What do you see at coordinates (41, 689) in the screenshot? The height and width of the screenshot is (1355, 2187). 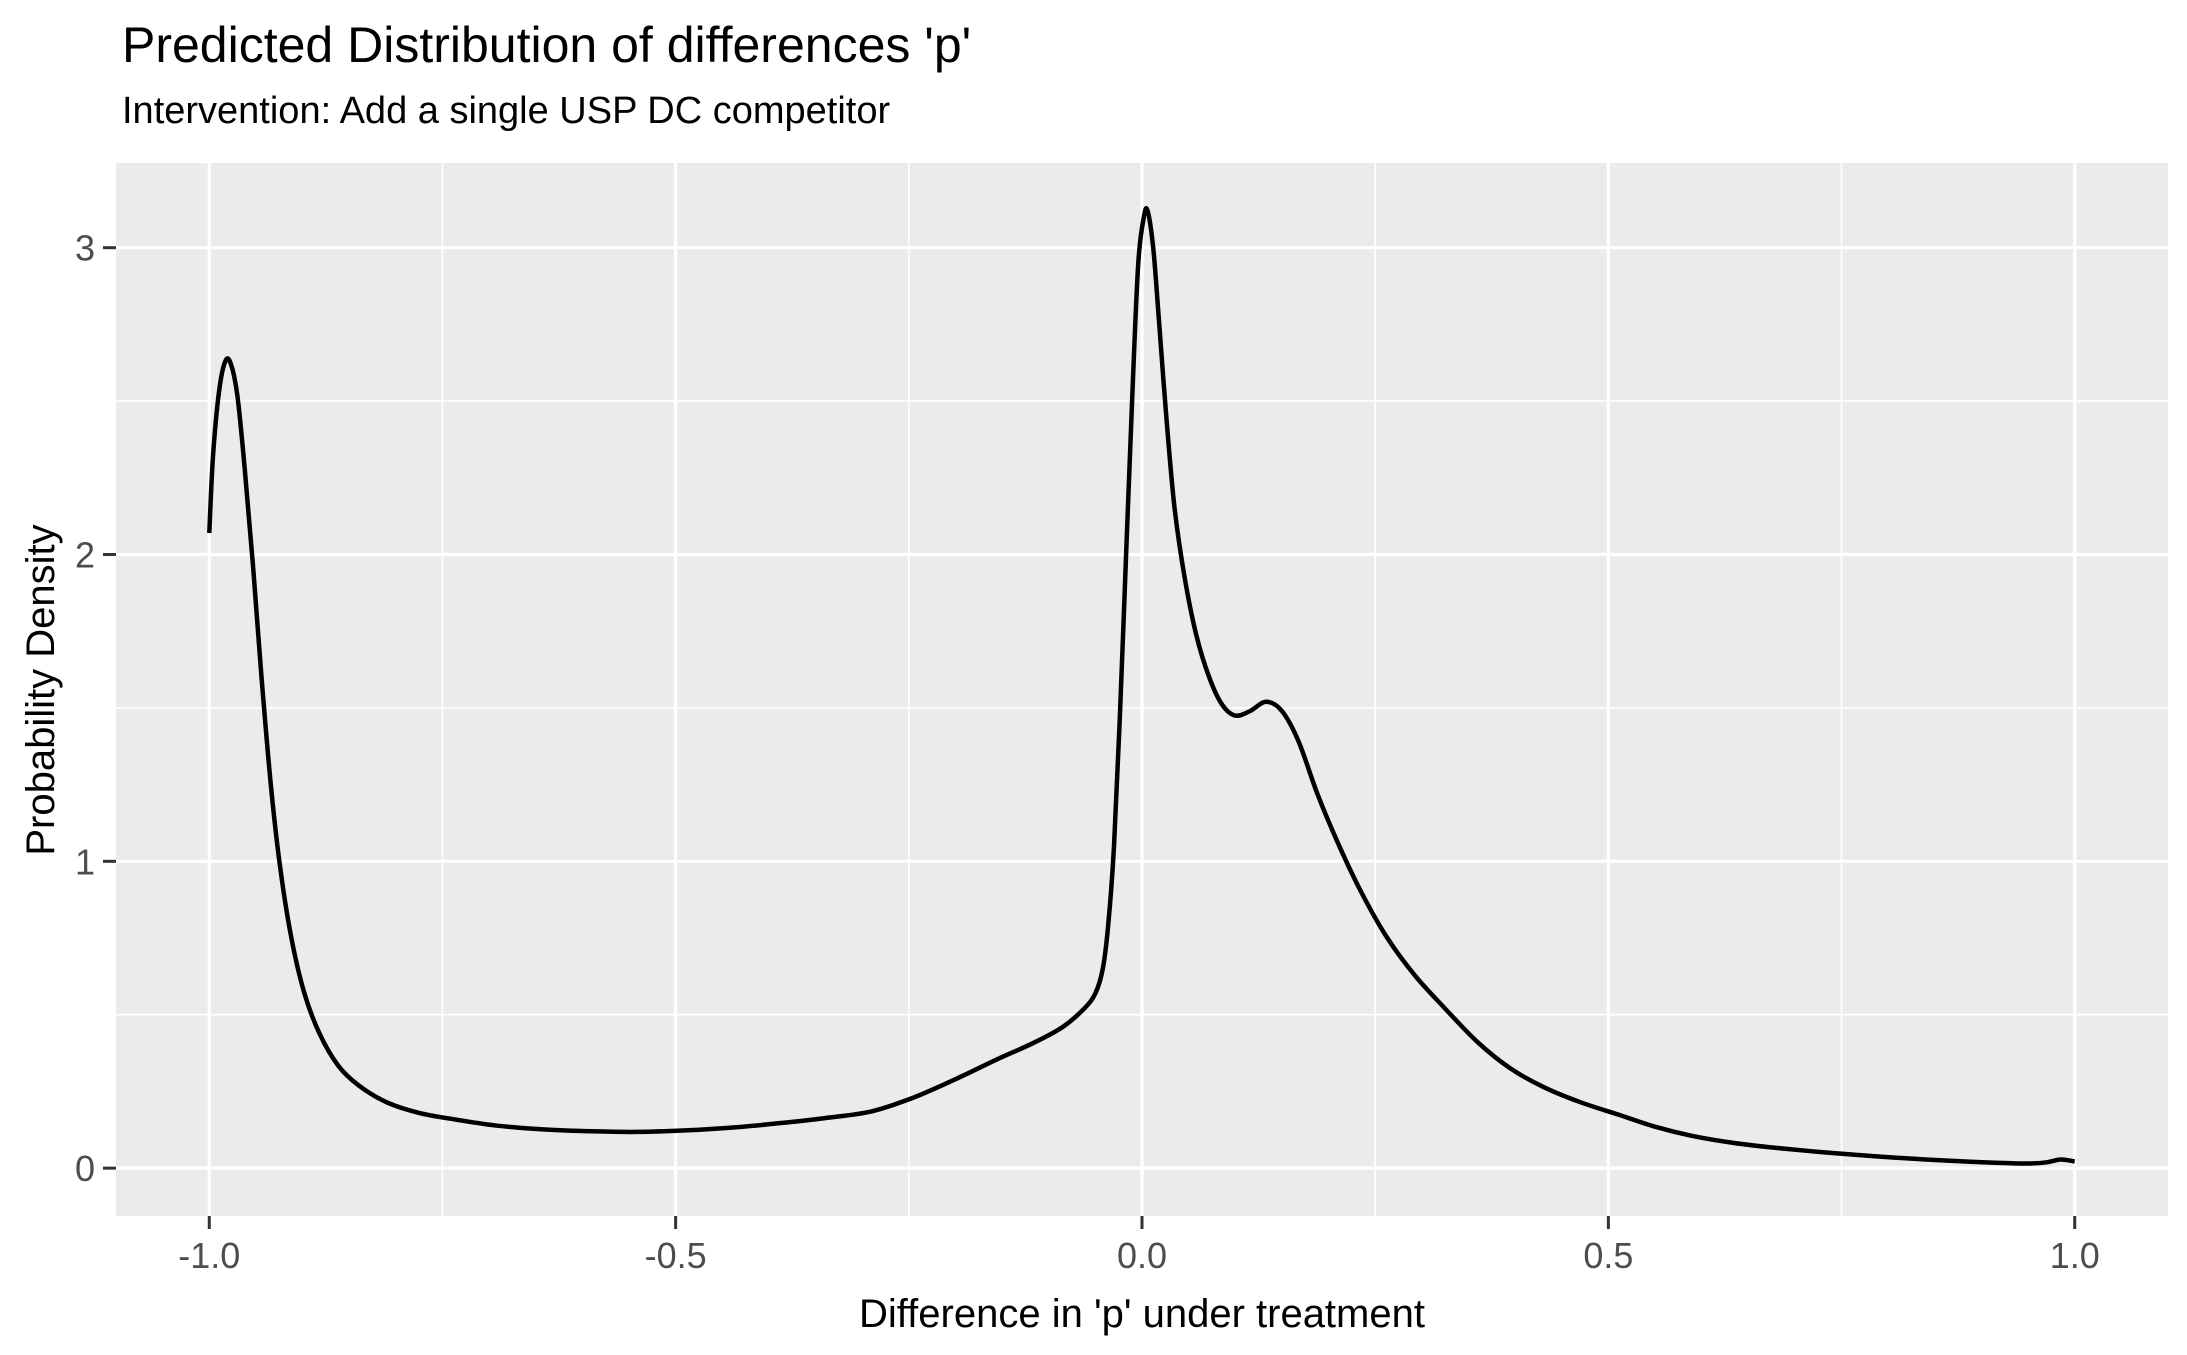 I see `y-axis-title: Probability Density` at bounding box center [41, 689].